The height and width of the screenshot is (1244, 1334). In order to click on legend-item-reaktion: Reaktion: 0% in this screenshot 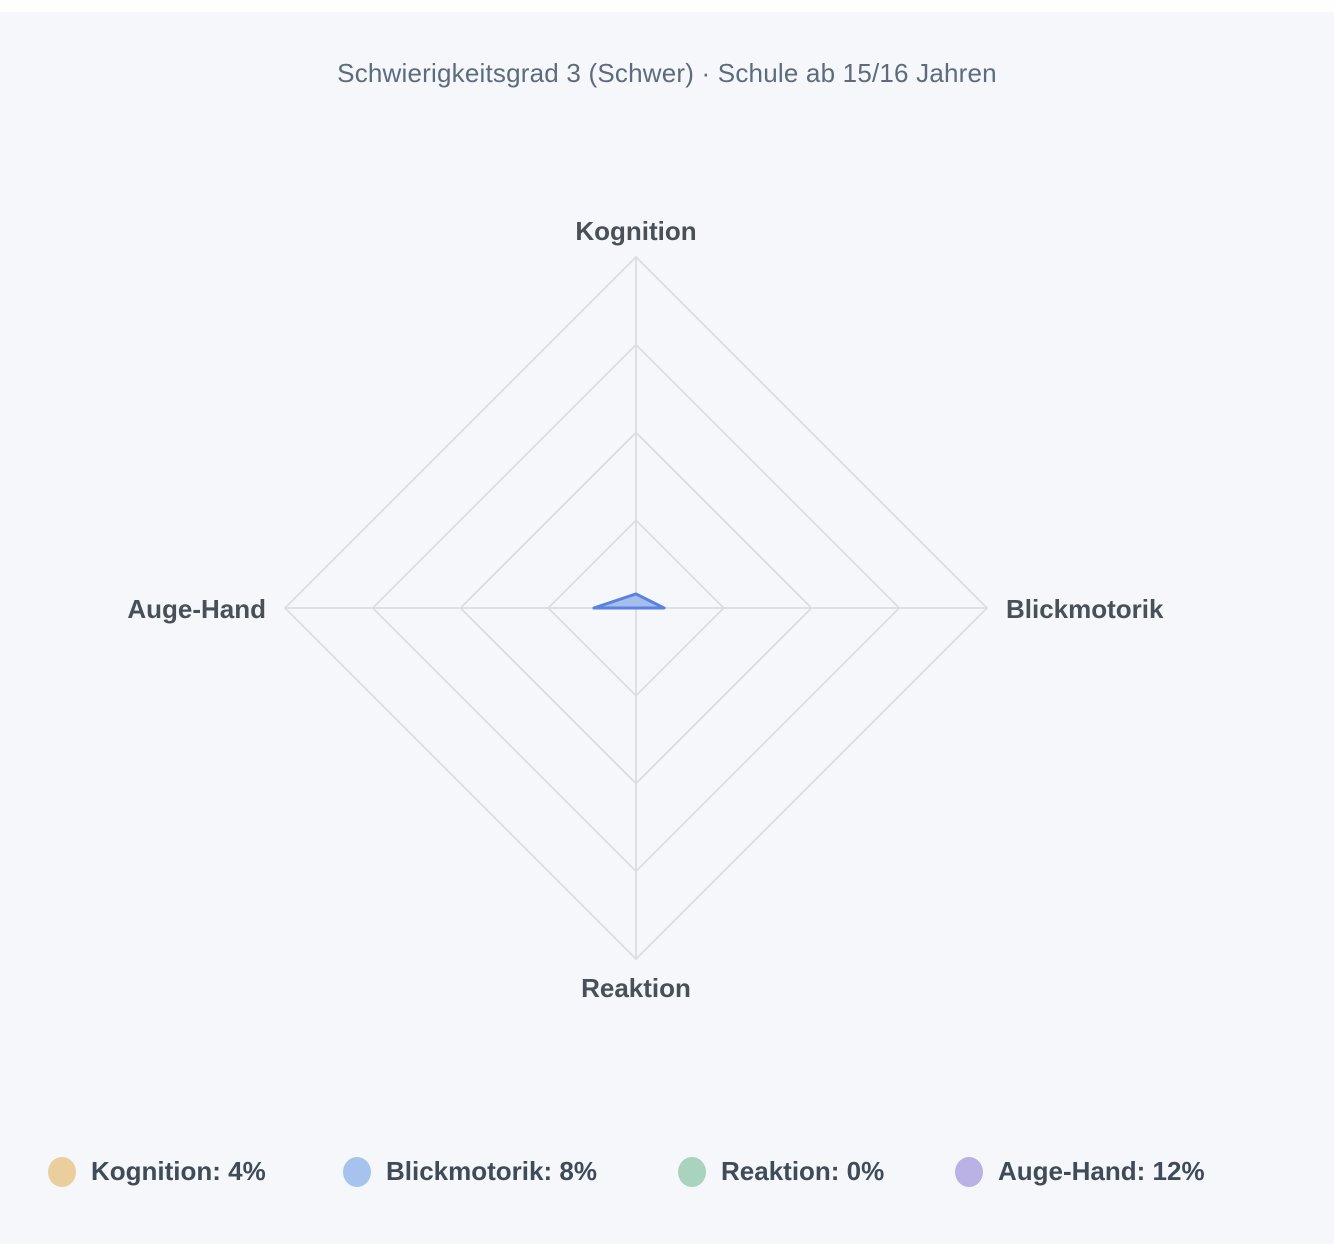, I will do `click(781, 1171)`.